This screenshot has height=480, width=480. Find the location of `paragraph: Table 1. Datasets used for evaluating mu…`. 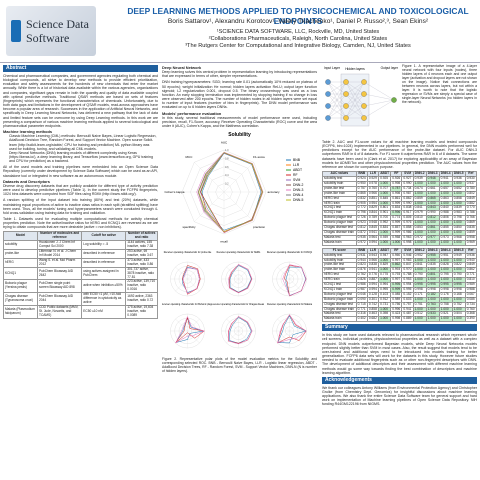

paragraph: Table 1. Datasets used for evaluating mu… is located at coordinates (80, 223).